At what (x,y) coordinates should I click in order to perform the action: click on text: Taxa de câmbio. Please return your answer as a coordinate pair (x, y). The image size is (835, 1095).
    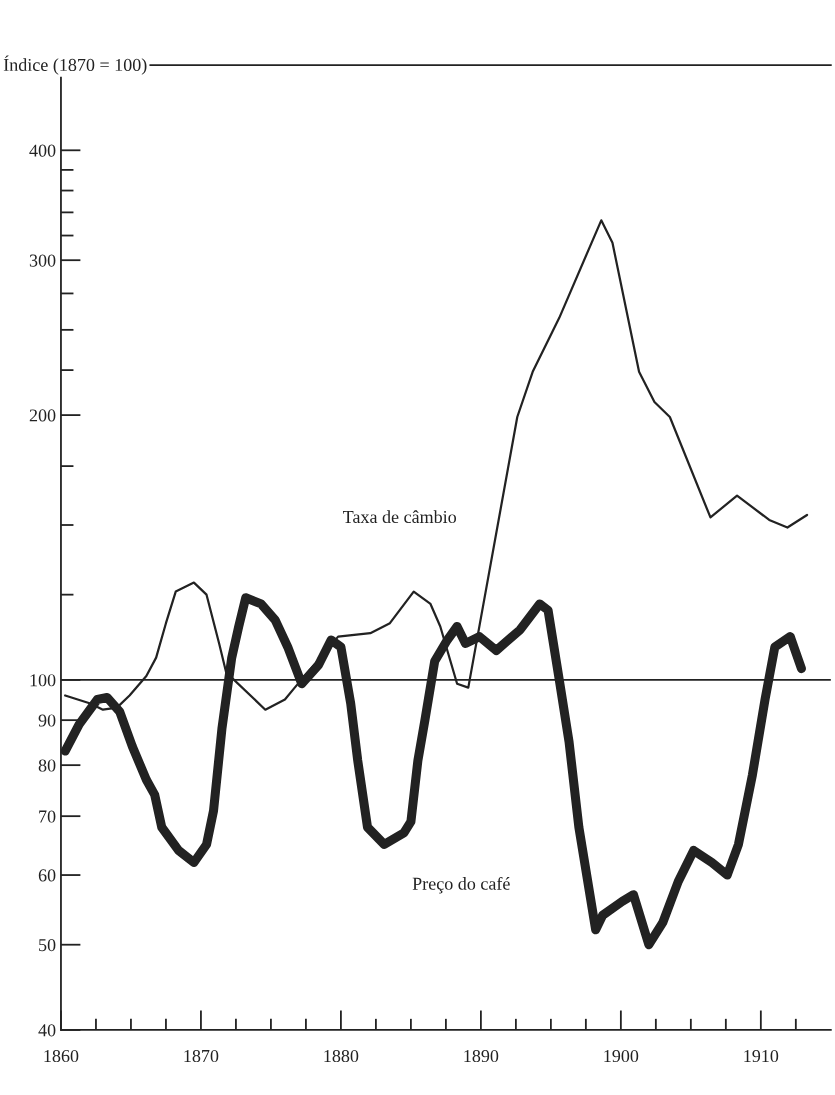
    Looking at the image, I should click on (400, 517).